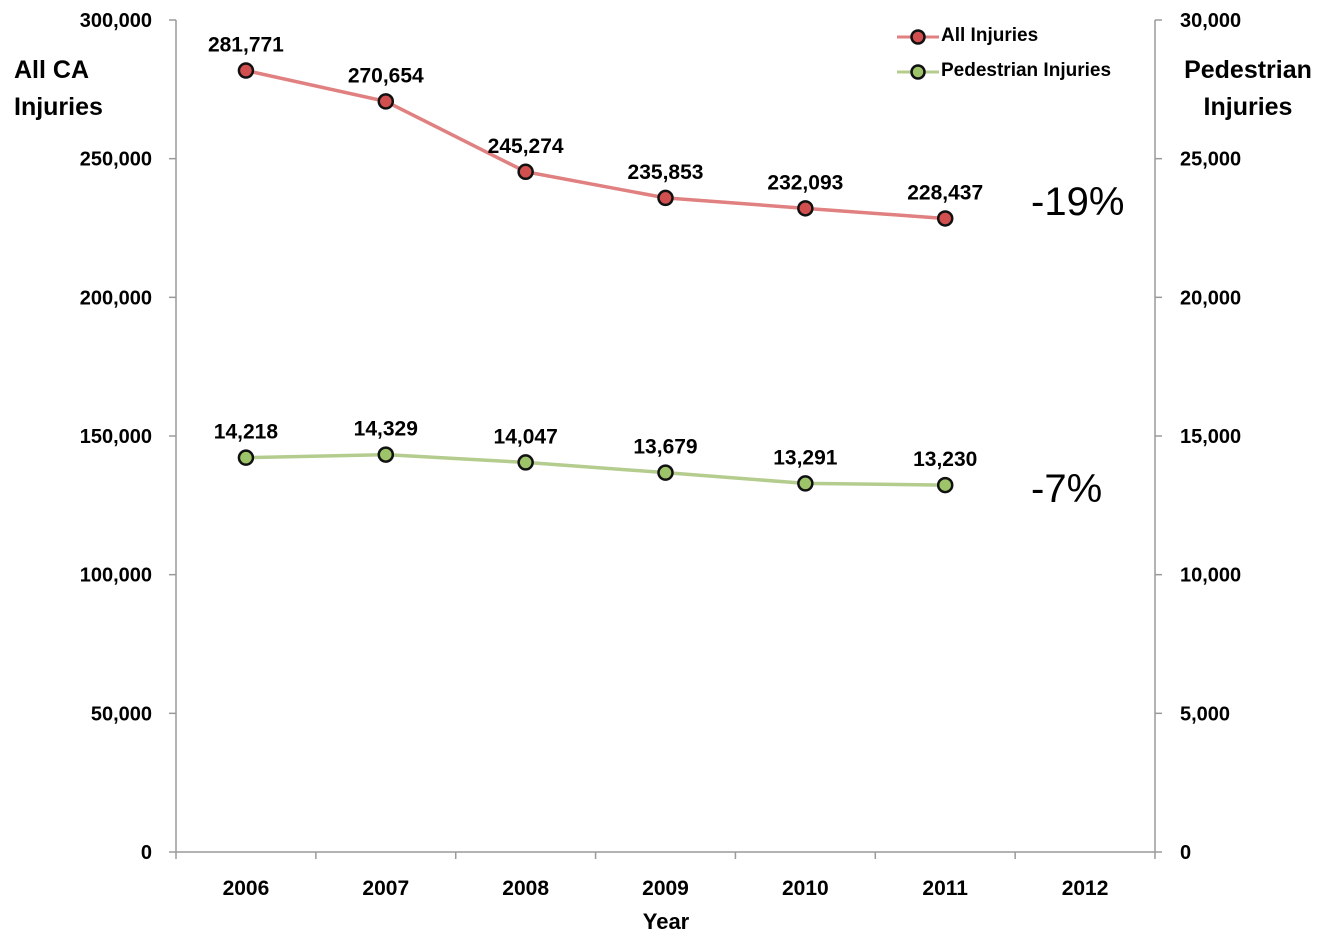  Describe the element at coordinates (1085, 888) in the screenshot. I see `x-tick-label: 2012` at that location.